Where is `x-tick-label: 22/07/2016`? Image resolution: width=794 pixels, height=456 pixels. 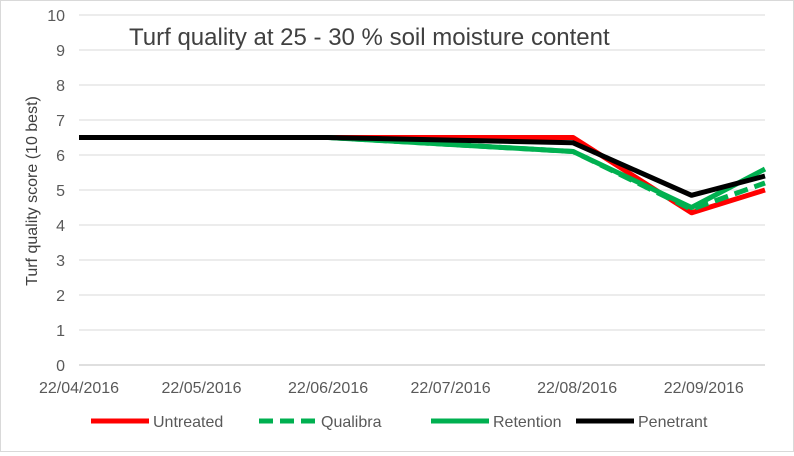
x-tick-label: 22/07/2016 is located at coordinates (451, 388).